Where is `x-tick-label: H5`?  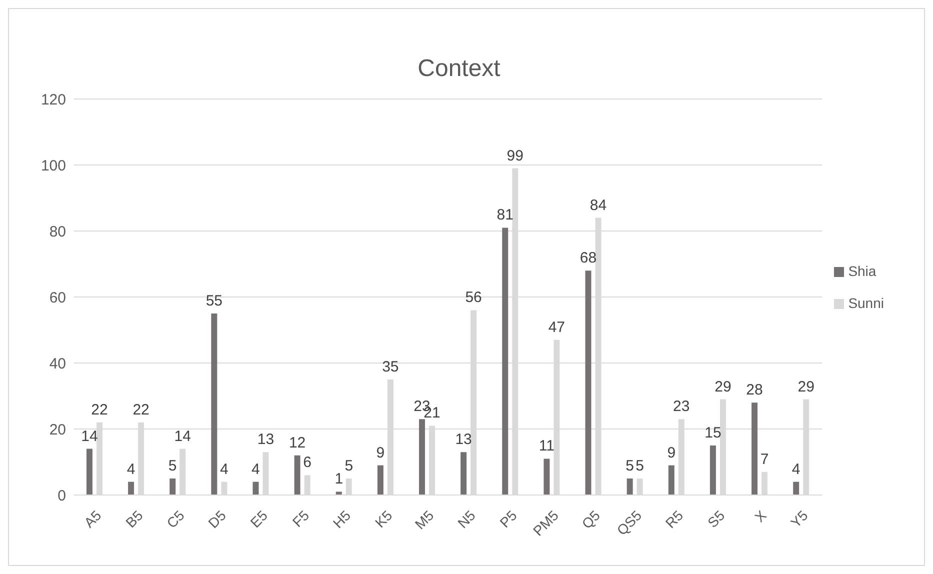 x-tick-label: H5 is located at coordinates (342, 519).